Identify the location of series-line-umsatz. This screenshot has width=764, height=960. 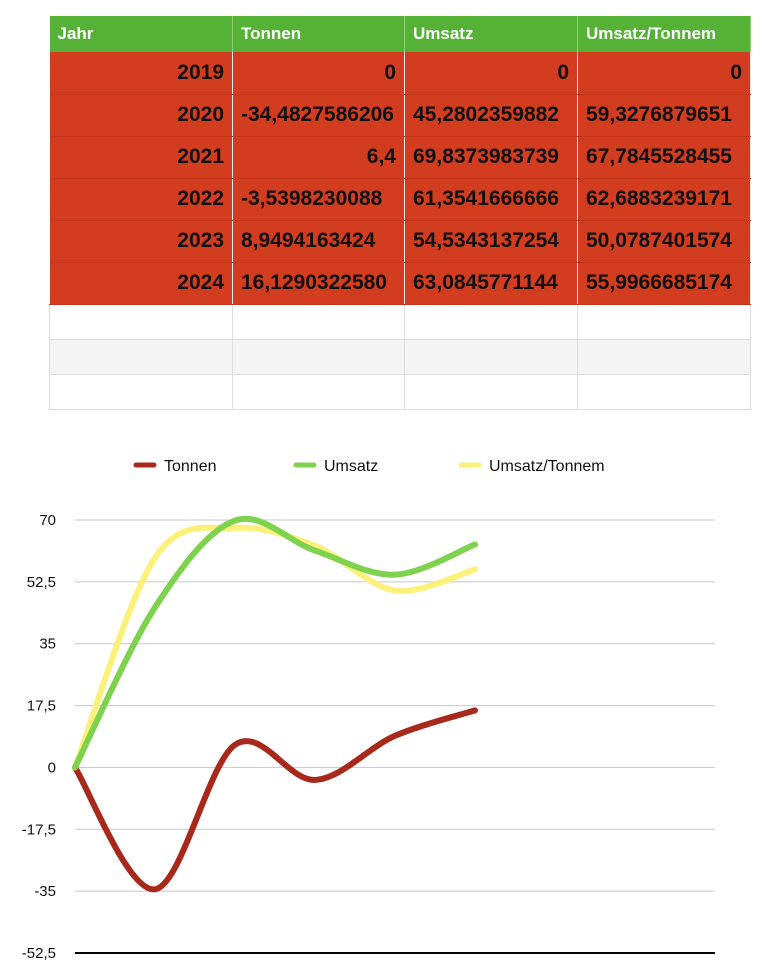
(275, 643).